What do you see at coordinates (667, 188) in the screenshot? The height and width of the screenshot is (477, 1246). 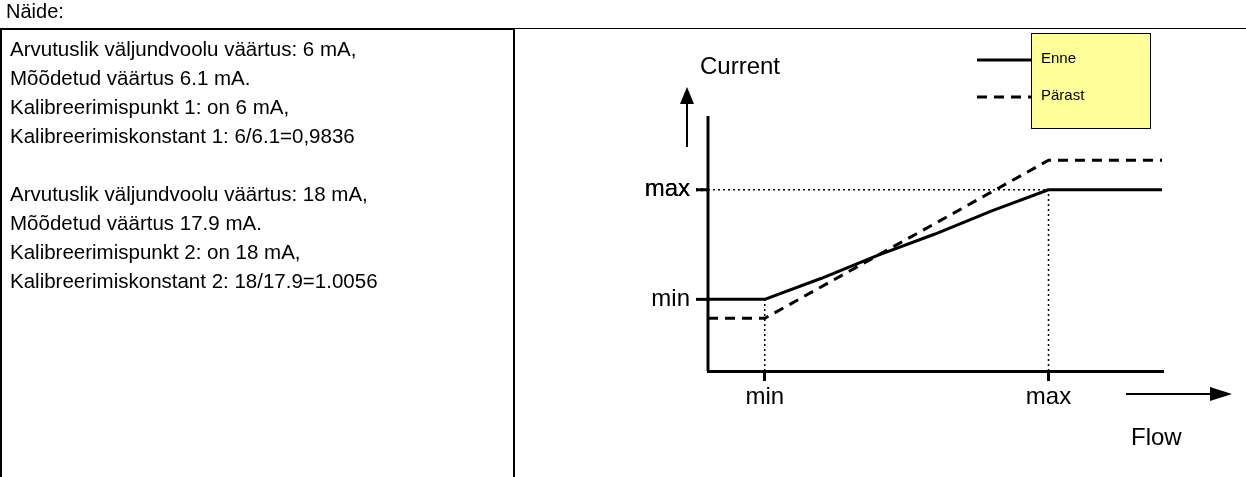 I see `ref-line-label: max` at bounding box center [667, 188].